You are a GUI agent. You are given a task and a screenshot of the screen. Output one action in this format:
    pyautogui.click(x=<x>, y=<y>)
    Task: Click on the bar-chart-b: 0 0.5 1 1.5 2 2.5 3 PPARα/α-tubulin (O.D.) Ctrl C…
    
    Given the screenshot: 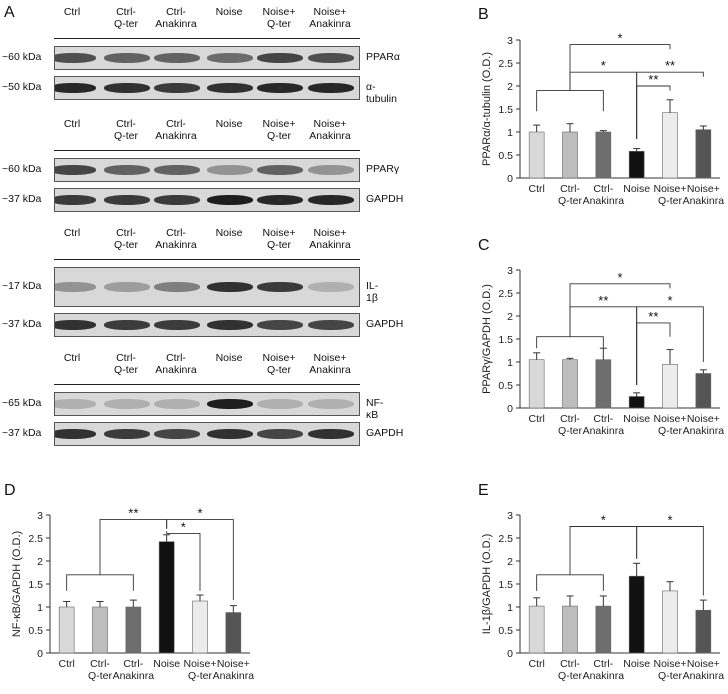 What is the action you would take?
    pyautogui.click(x=602, y=119)
    